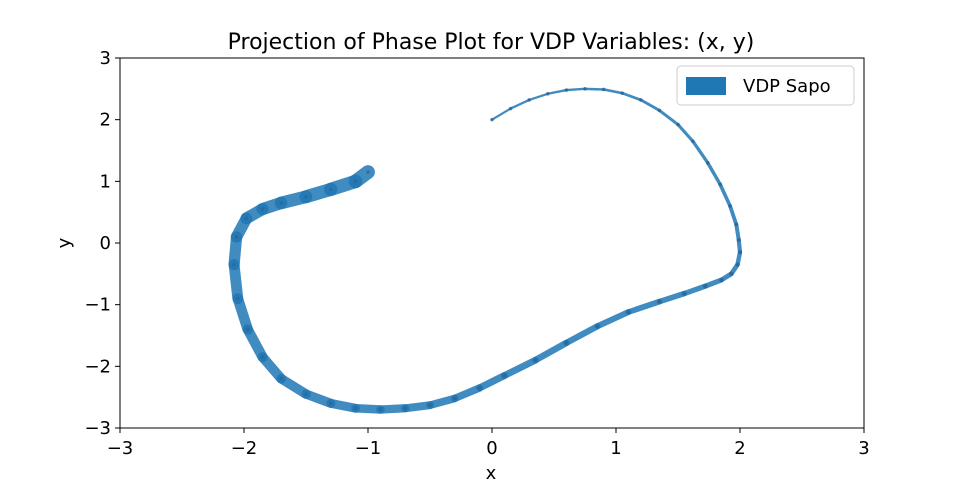  What do you see at coordinates (97, 428) in the screenshot?
I see `y-tick-label: −3` at bounding box center [97, 428].